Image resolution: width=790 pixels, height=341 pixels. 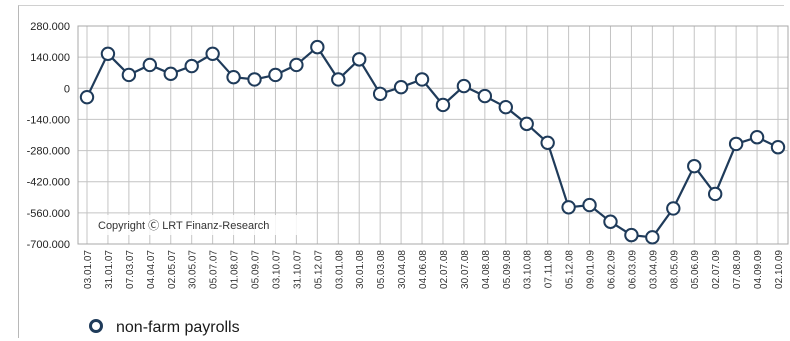 What do you see at coordinates (214, 269) in the screenshot?
I see `x-tick-label: 05.07.07` at bounding box center [214, 269].